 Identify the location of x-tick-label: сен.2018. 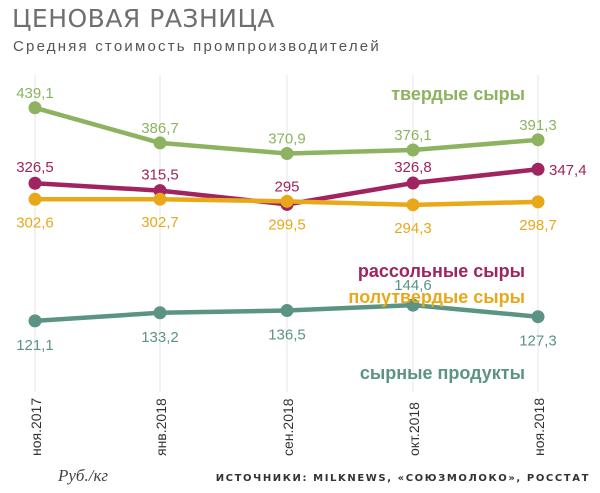
(288, 427).